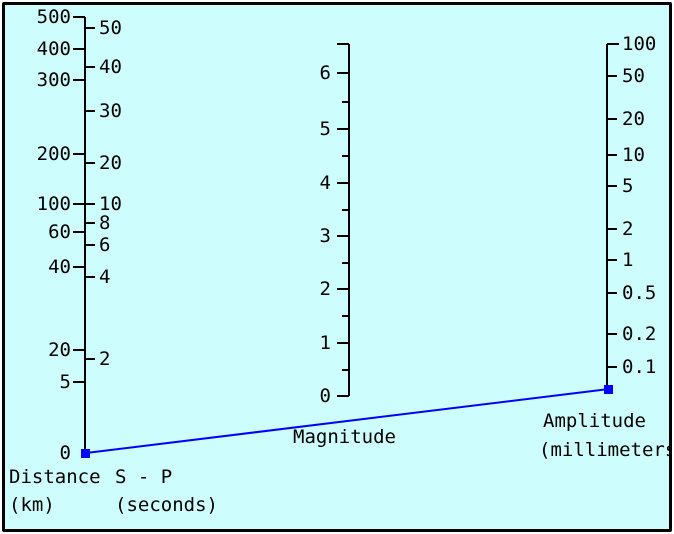 The width and height of the screenshot is (674, 534). What do you see at coordinates (104, 359) in the screenshot?
I see `sp-tick-2: 2` at bounding box center [104, 359].